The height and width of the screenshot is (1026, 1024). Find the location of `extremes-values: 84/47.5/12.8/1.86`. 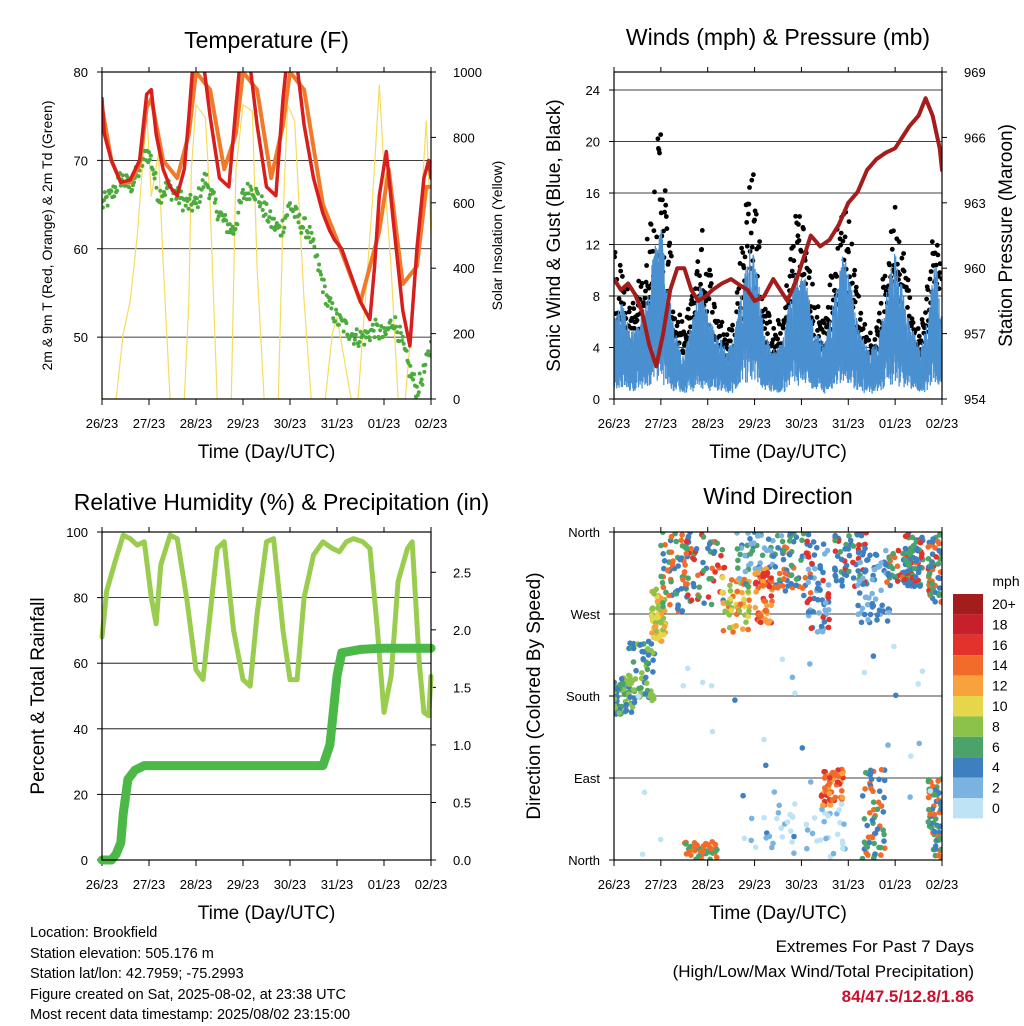

extremes-values: 84/47.5/12.8/1.86 is located at coordinates (907, 996).